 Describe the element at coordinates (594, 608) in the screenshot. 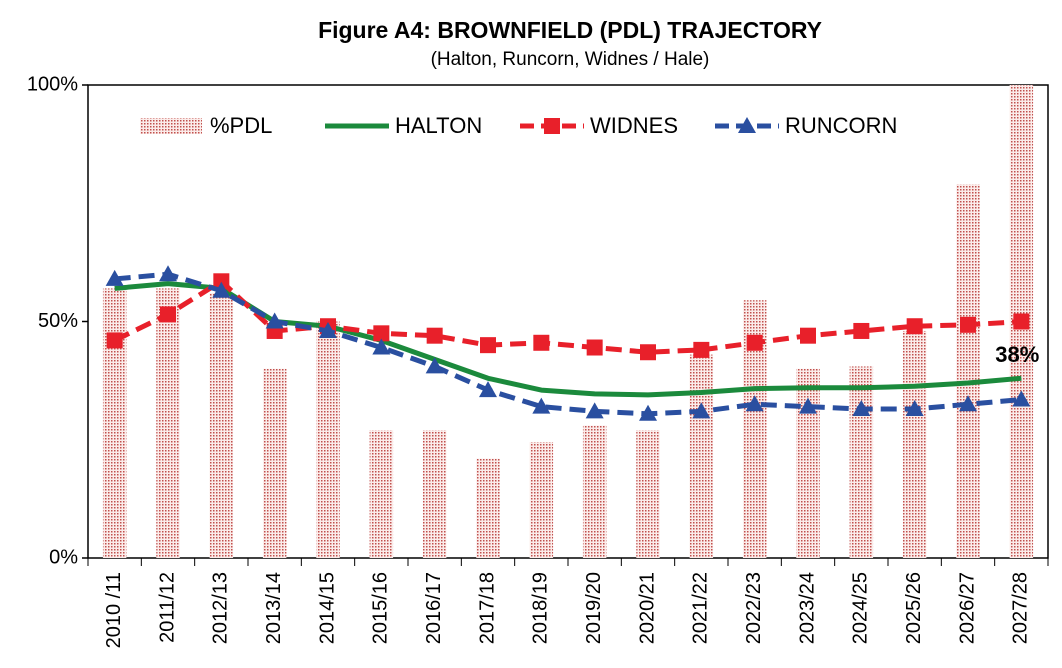

I see `x-tick-label: 2019/20` at that location.